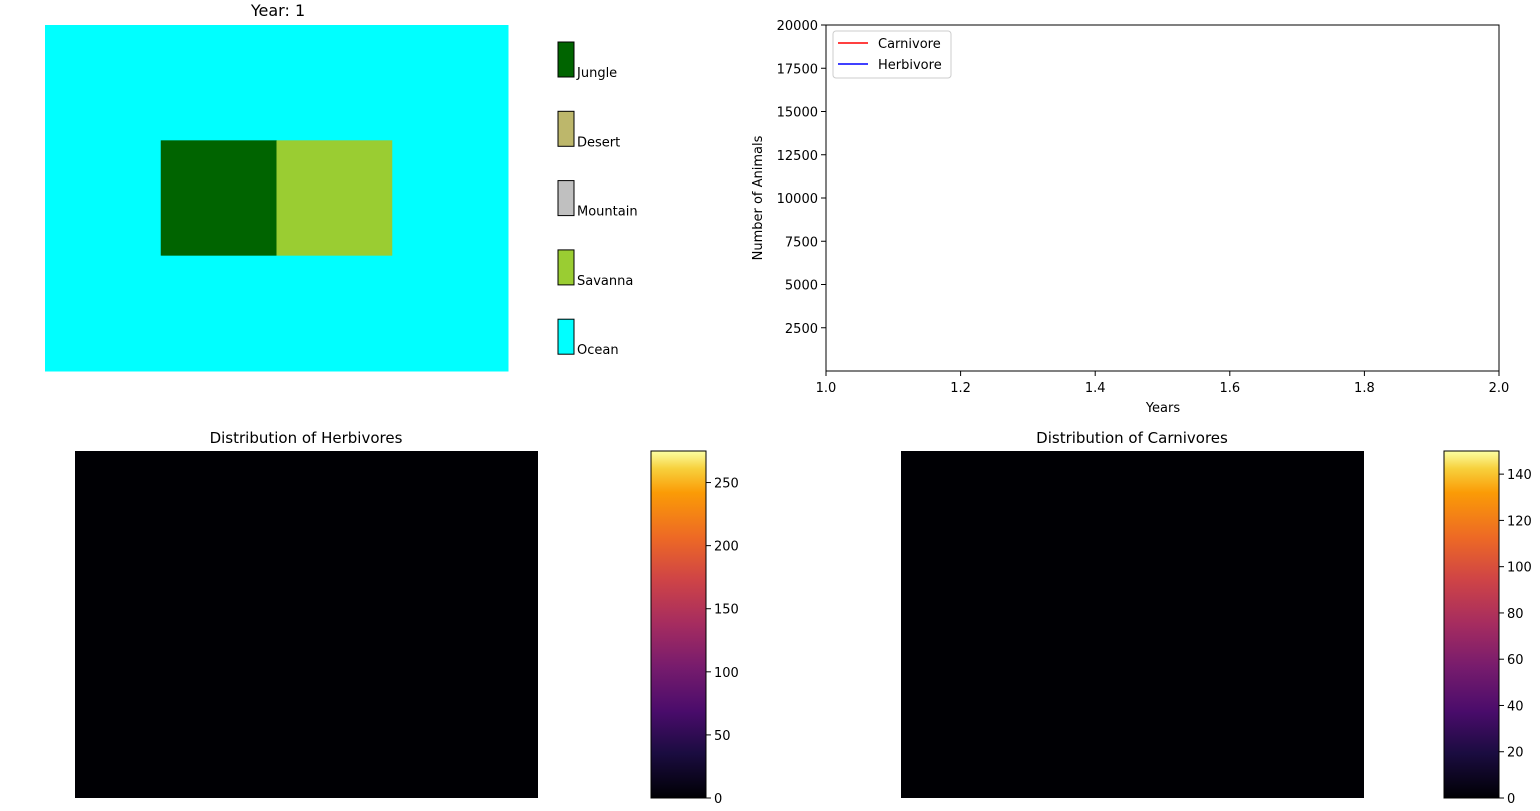 The width and height of the screenshot is (1540, 811). Describe the element at coordinates (797, 156) in the screenshot. I see `y-tick-label: 12500` at that location.